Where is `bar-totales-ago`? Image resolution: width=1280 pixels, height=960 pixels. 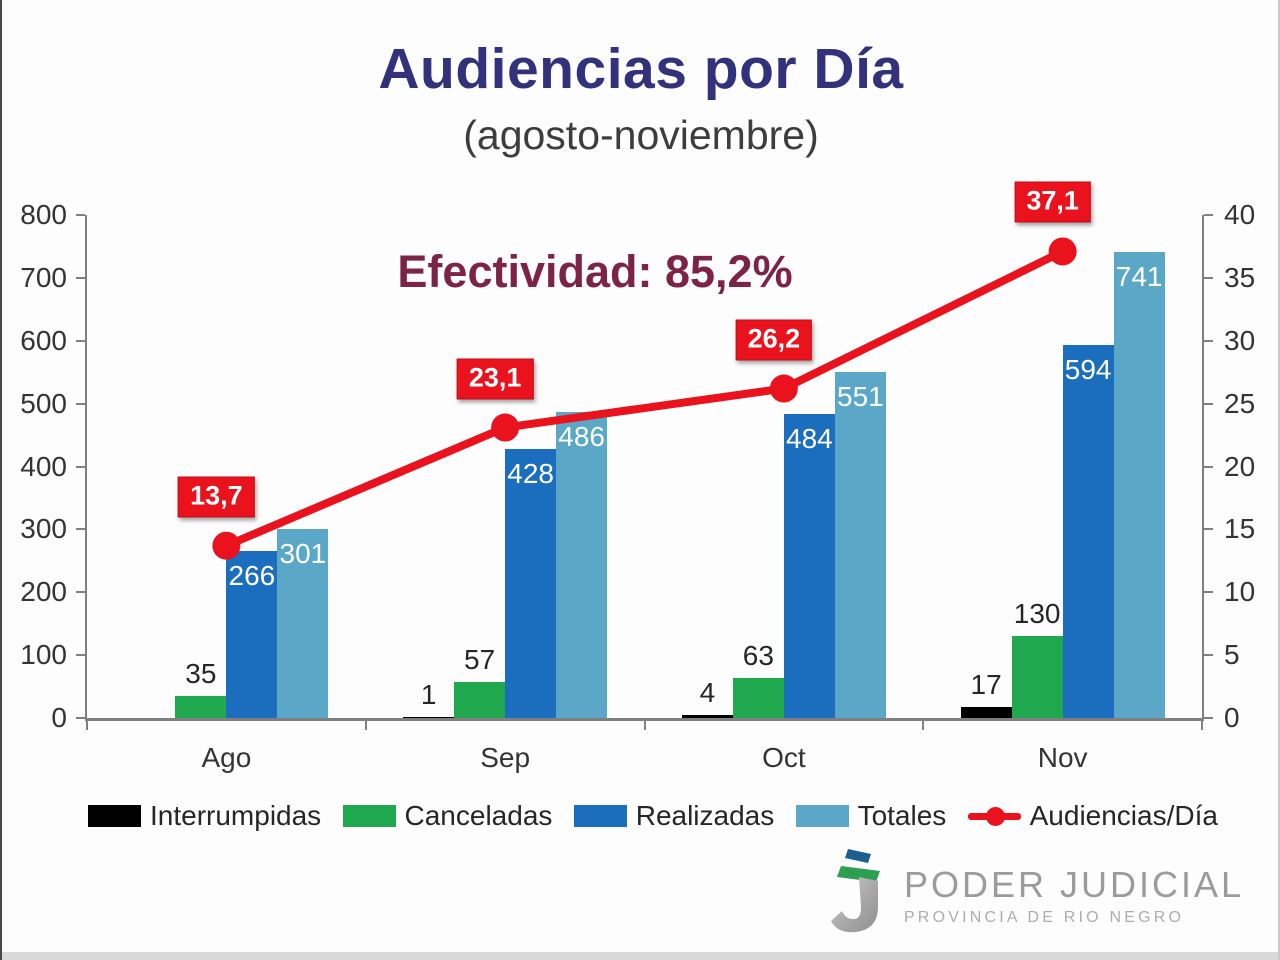 bar-totales-ago is located at coordinates (303, 623).